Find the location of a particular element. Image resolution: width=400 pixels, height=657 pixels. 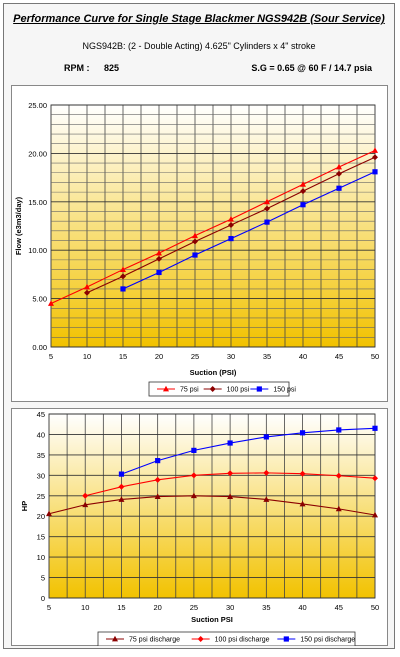

hp-legend-label: 150 psi discharge is located at coordinates (327, 640).